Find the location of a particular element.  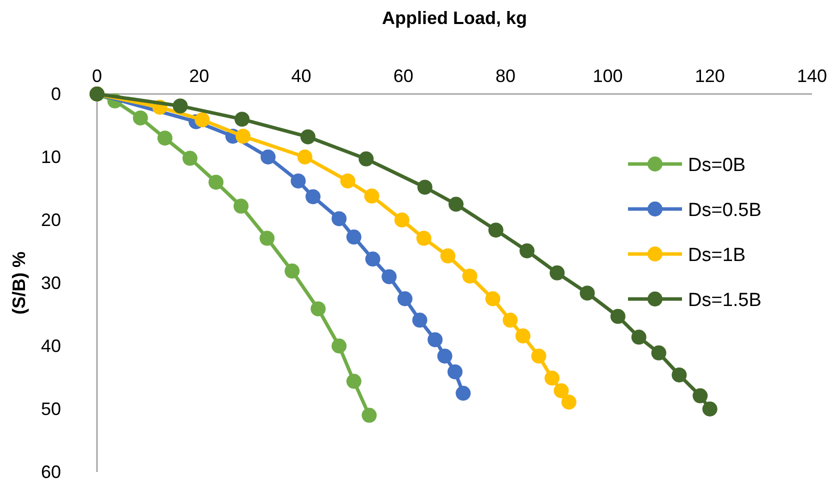

y-tick-label: 20 is located at coordinates (50, 220).